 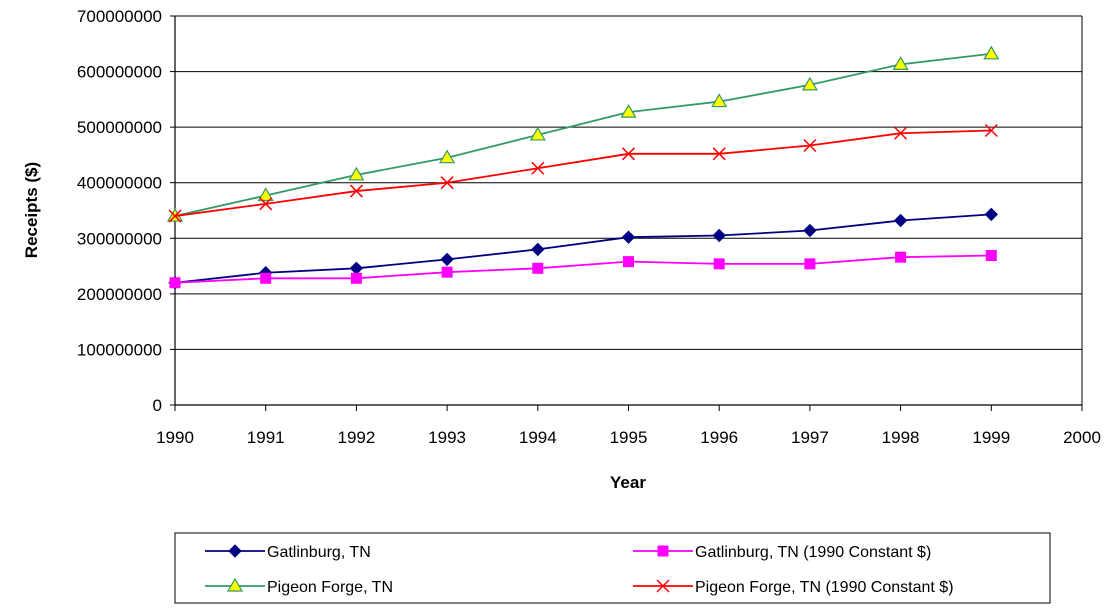 I want to click on legend-entry: Pigeon Forge, TN (1990 Constant $), so click(x=793, y=587).